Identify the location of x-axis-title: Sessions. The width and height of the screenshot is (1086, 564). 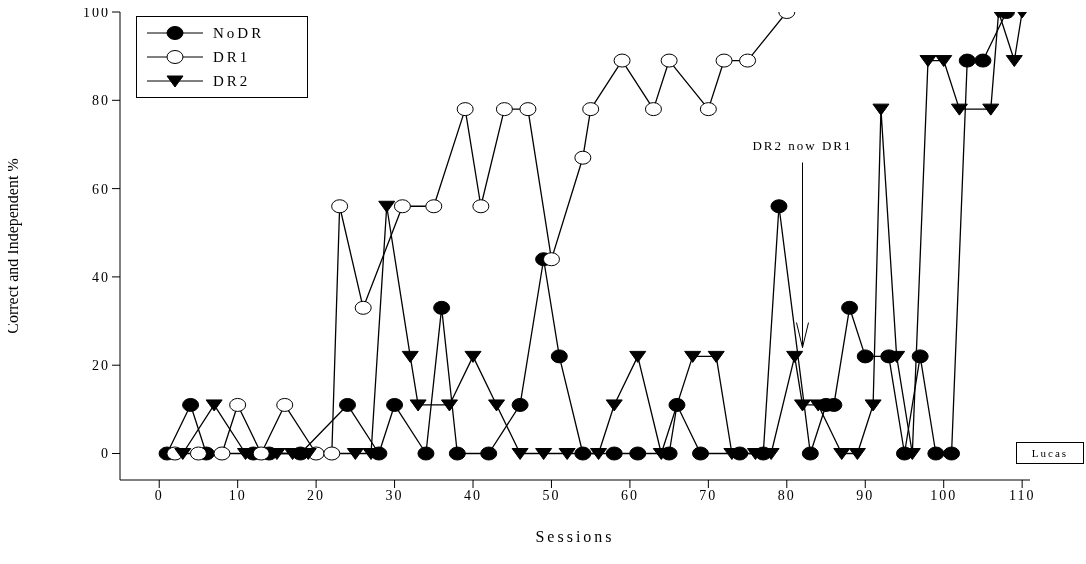
(575, 536).